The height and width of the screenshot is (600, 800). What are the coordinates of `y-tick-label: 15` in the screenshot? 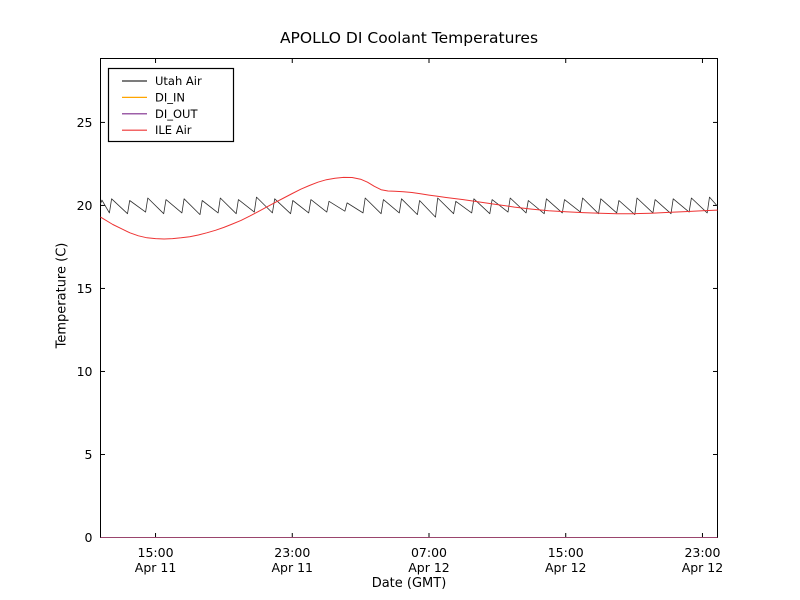 It's located at (85, 288).